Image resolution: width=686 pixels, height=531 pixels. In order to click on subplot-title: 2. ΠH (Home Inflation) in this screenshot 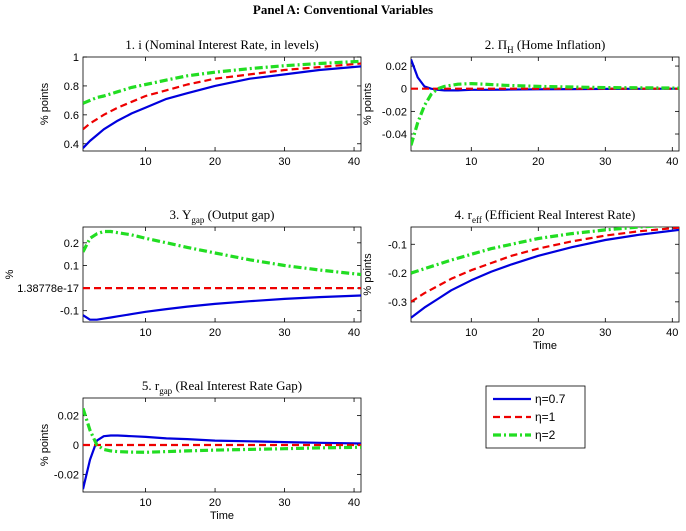, I will do `click(545, 46)`.